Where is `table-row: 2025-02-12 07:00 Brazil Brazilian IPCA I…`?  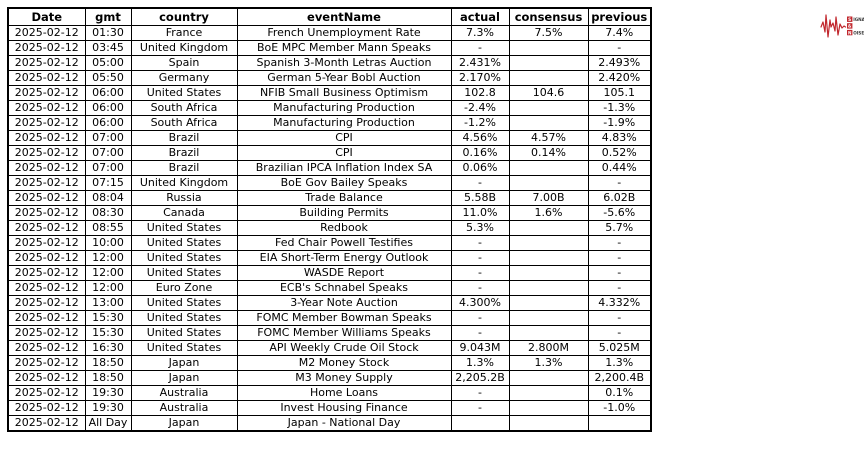
table-row: 2025-02-12 07:00 Brazil Brazilian IPCA I… is located at coordinates (329, 168).